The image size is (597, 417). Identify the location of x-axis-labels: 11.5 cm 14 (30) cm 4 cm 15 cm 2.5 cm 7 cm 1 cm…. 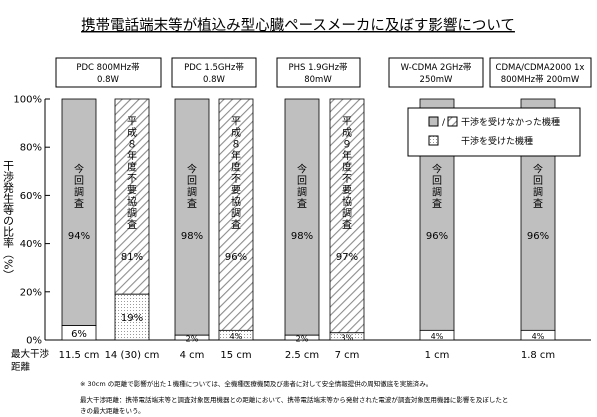
(307, 355).